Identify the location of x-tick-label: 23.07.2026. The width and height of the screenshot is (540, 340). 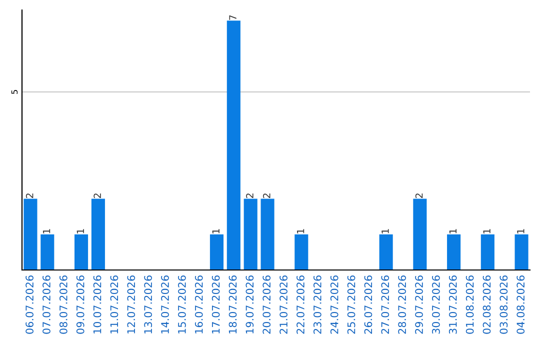
(317, 305).